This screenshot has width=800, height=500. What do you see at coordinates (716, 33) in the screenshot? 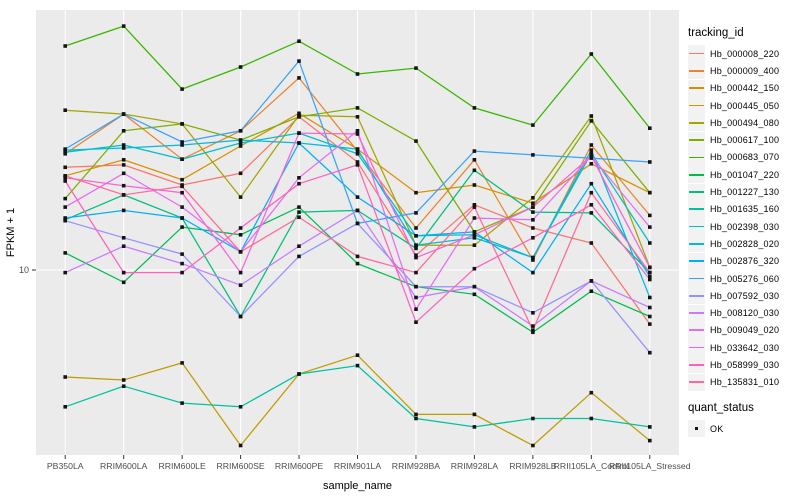
I see `legend-title-tracking-id: tracking_id` at bounding box center [716, 33].